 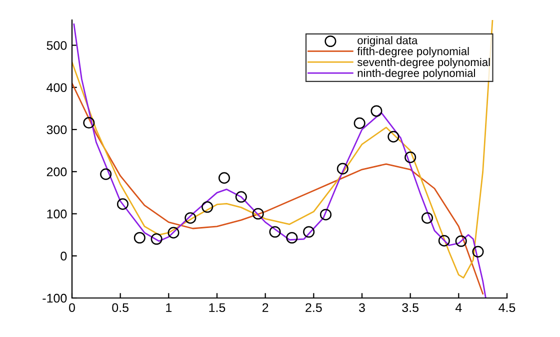 What do you see at coordinates (57, 214) in the screenshot?
I see `y-tick-label: 100` at bounding box center [57, 214].